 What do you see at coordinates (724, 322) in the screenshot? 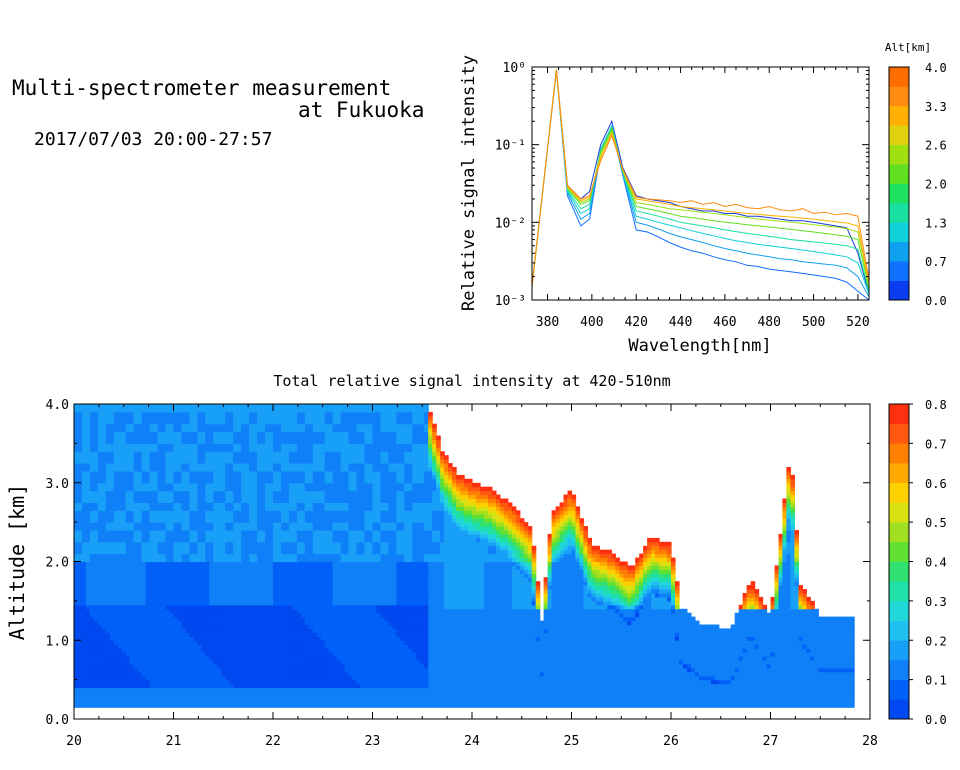
I see `spectrum-xtick-label: 460` at bounding box center [724, 322].